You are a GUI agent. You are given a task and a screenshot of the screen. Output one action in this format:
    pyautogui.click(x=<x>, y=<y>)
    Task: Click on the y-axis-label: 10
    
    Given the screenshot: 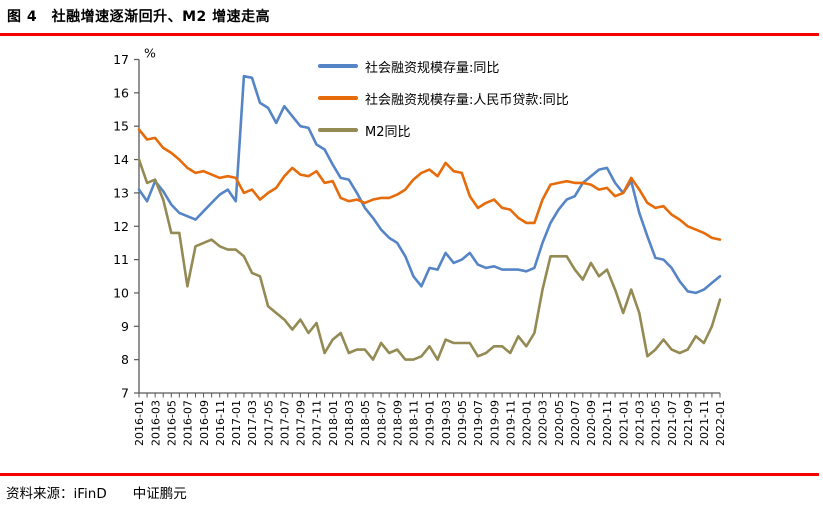 What is the action you would take?
    pyautogui.click(x=121, y=292)
    